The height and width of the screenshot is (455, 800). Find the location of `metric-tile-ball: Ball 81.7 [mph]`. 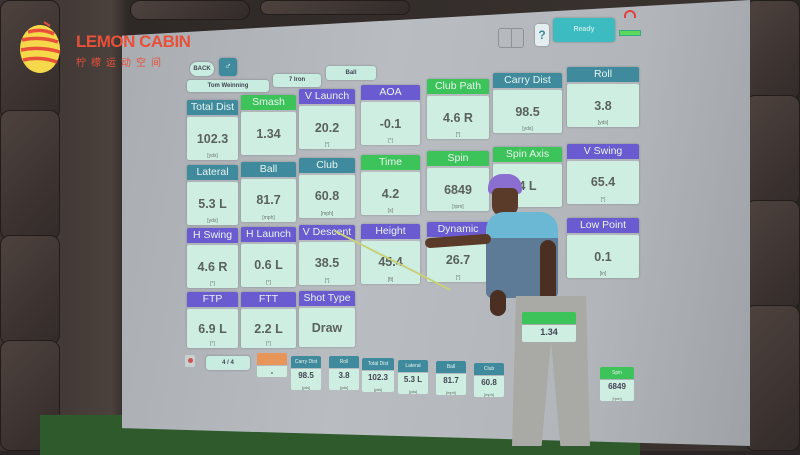

metric-tile-ball: Ball 81.7 [mph] is located at coordinates (268, 191).